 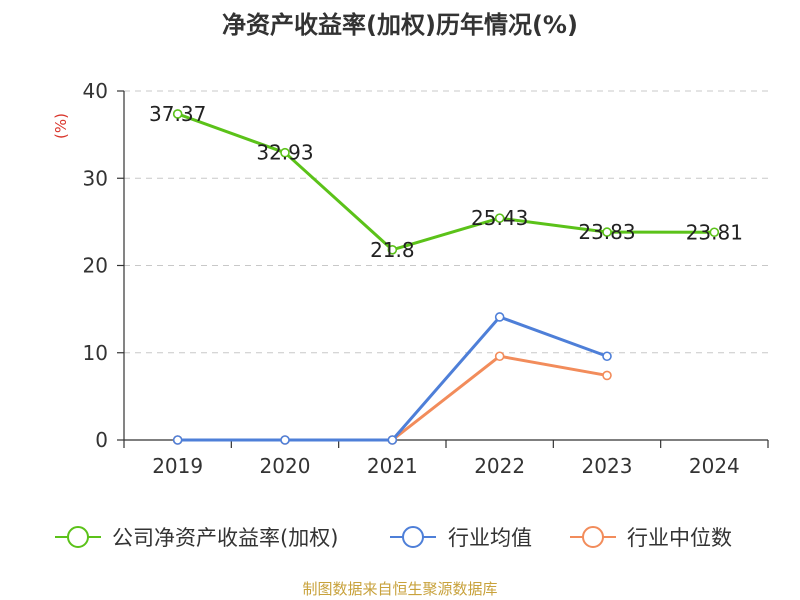 What do you see at coordinates (95, 91) in the screenshot?
I see `y-tick-label-40: 40` at bounding box center [95, 91].